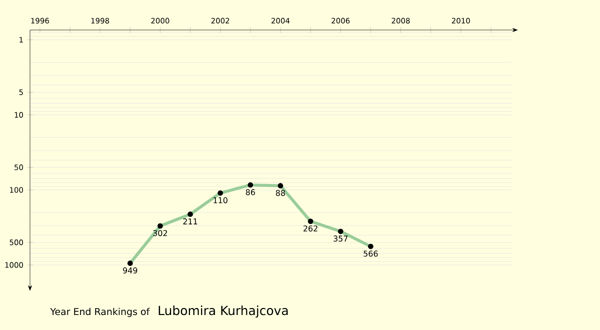 The image size is (600, 330). Describe the element at coordinates (223, 312) in the screenshot. I see `text: Lubomira Kurhajcova` at that location.